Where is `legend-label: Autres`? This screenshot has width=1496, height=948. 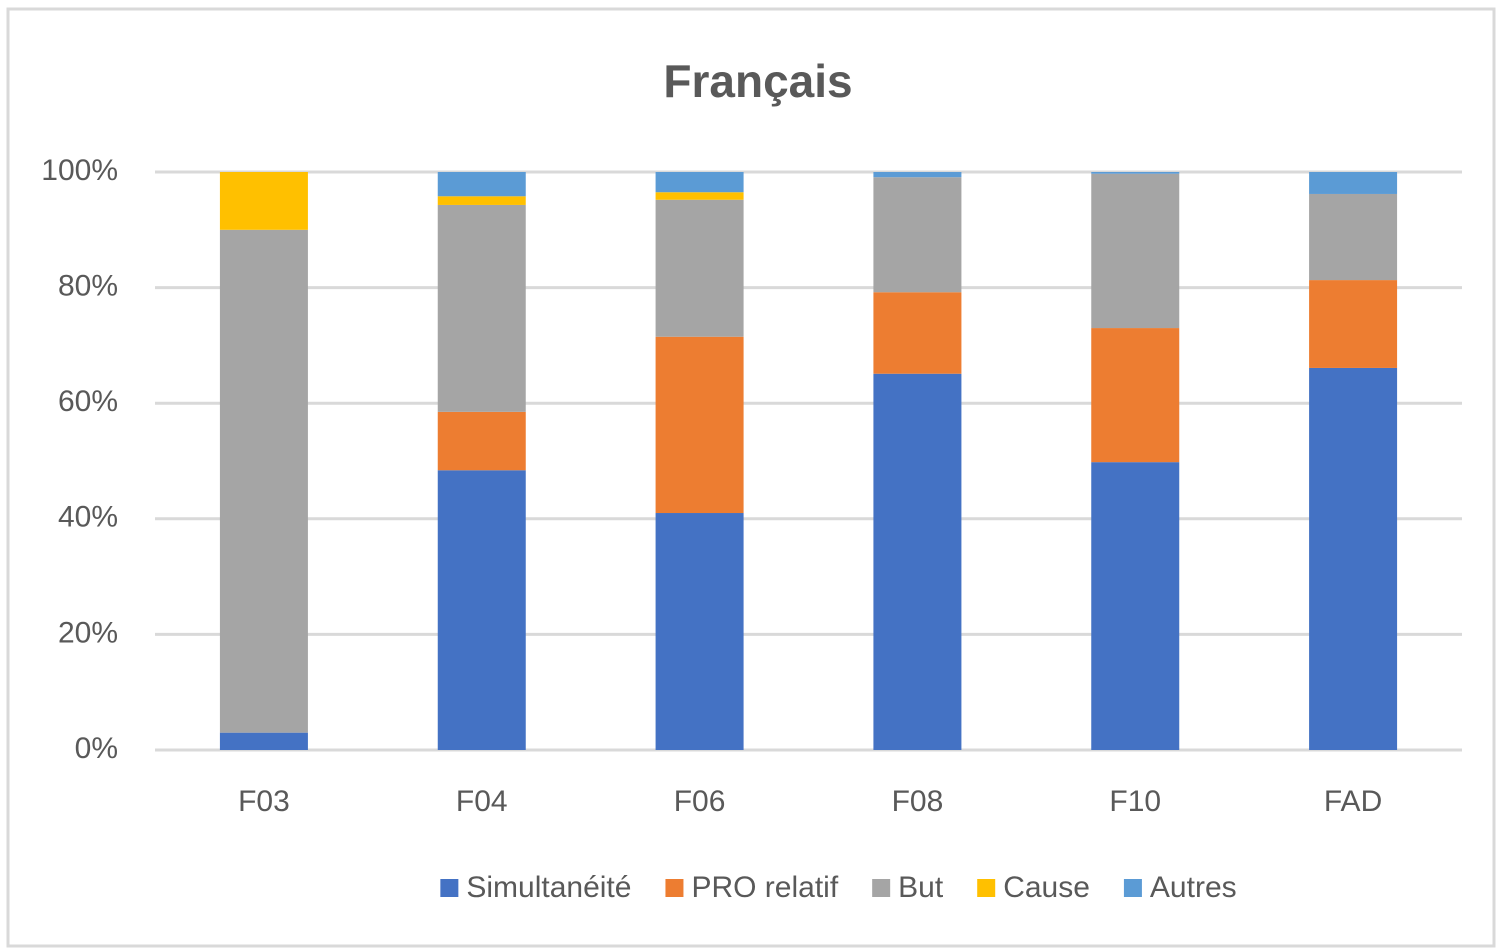
legend-label: Autres is located at coordinates (1193, 887).